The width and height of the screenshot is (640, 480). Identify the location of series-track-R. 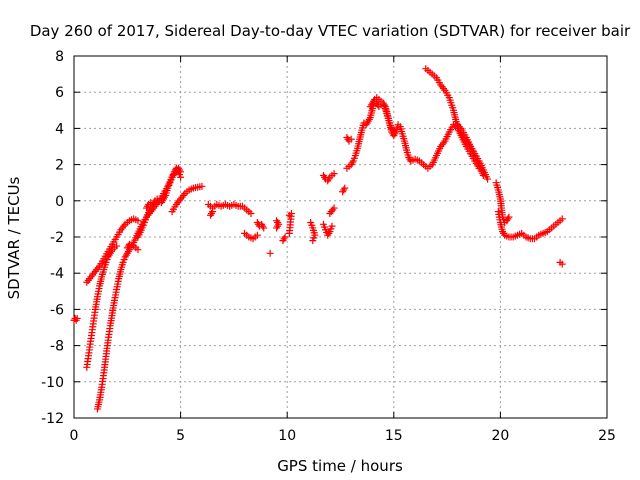
(327, 229).